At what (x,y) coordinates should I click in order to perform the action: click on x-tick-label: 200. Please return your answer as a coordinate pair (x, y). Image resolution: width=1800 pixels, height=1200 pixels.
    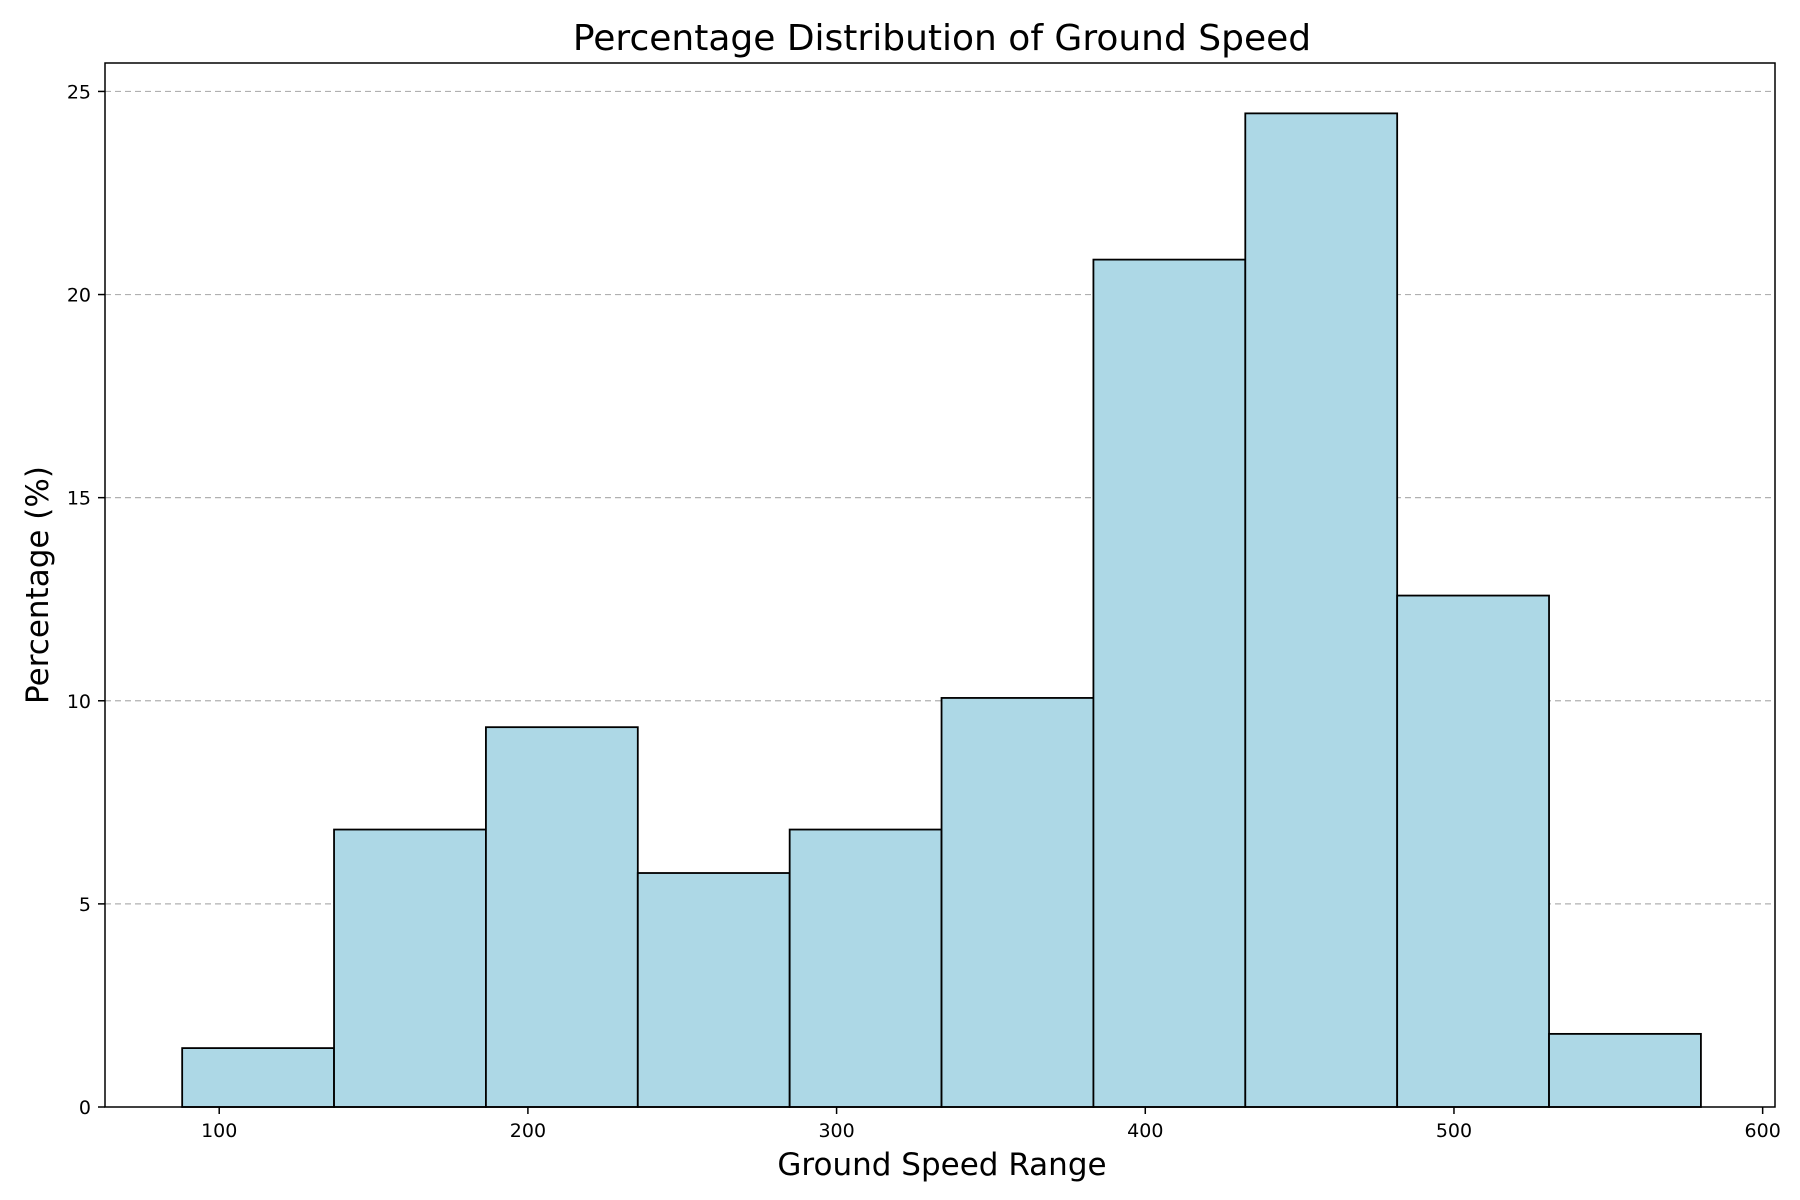
    Looking at the image, I should click on (528, 1131).